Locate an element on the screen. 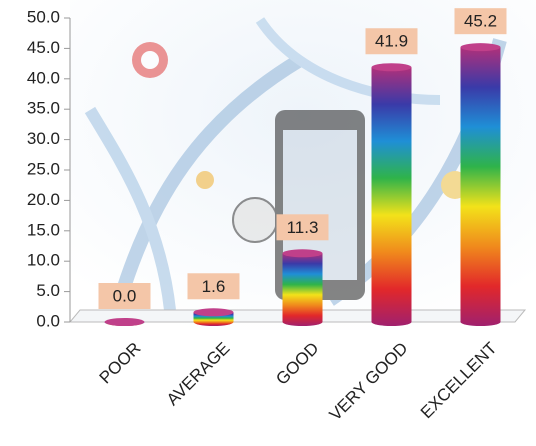  y-tick-label: 0.0 is located at coordinates (48, 320).